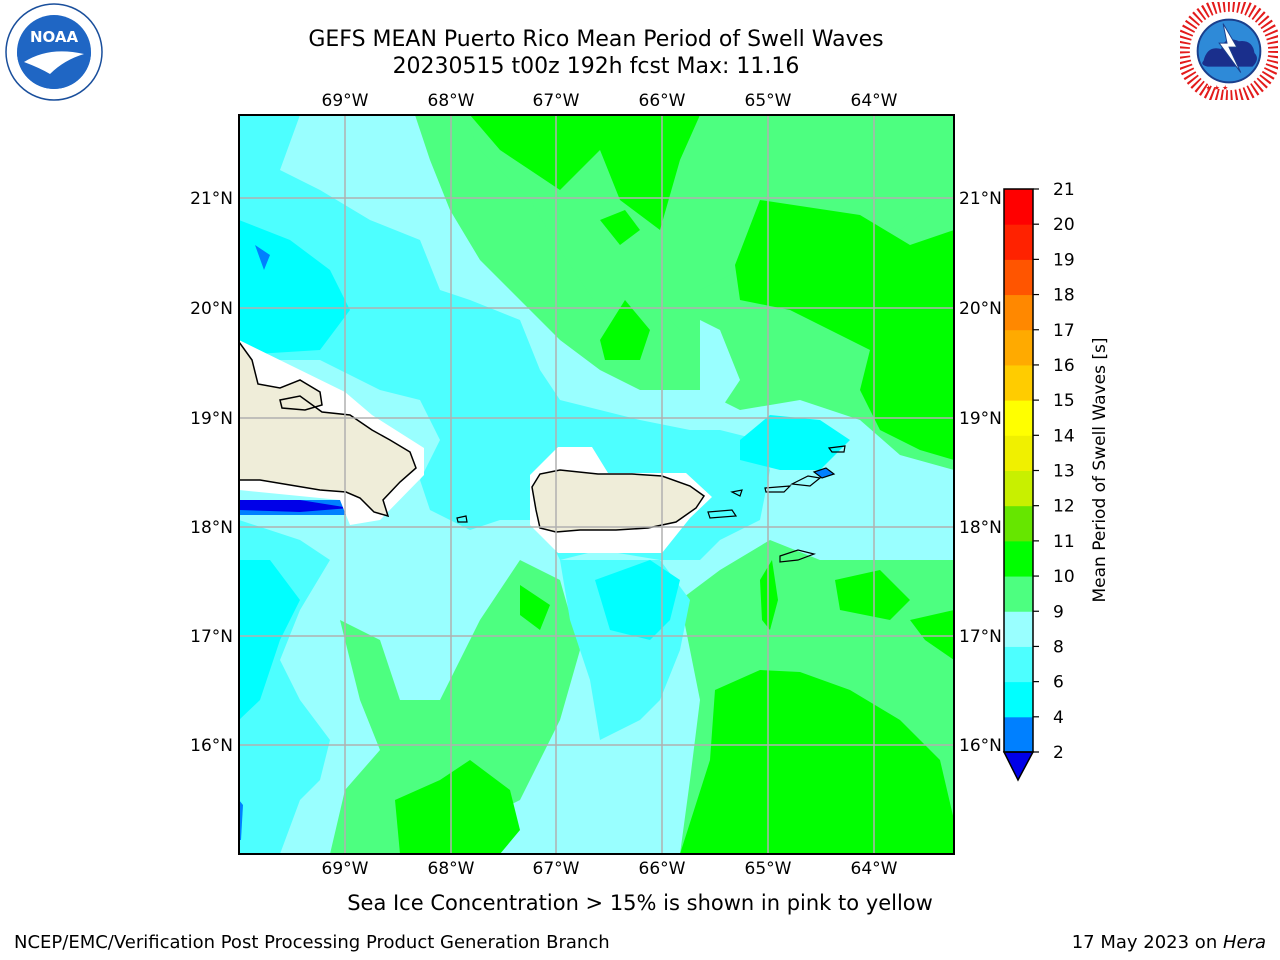 Image resolution: width=1280 pixels, height=960 pixels. Describe the element at coordinates (1064, 401) in the screenshot. I see `colorbar-tick-label: 15` at that location.